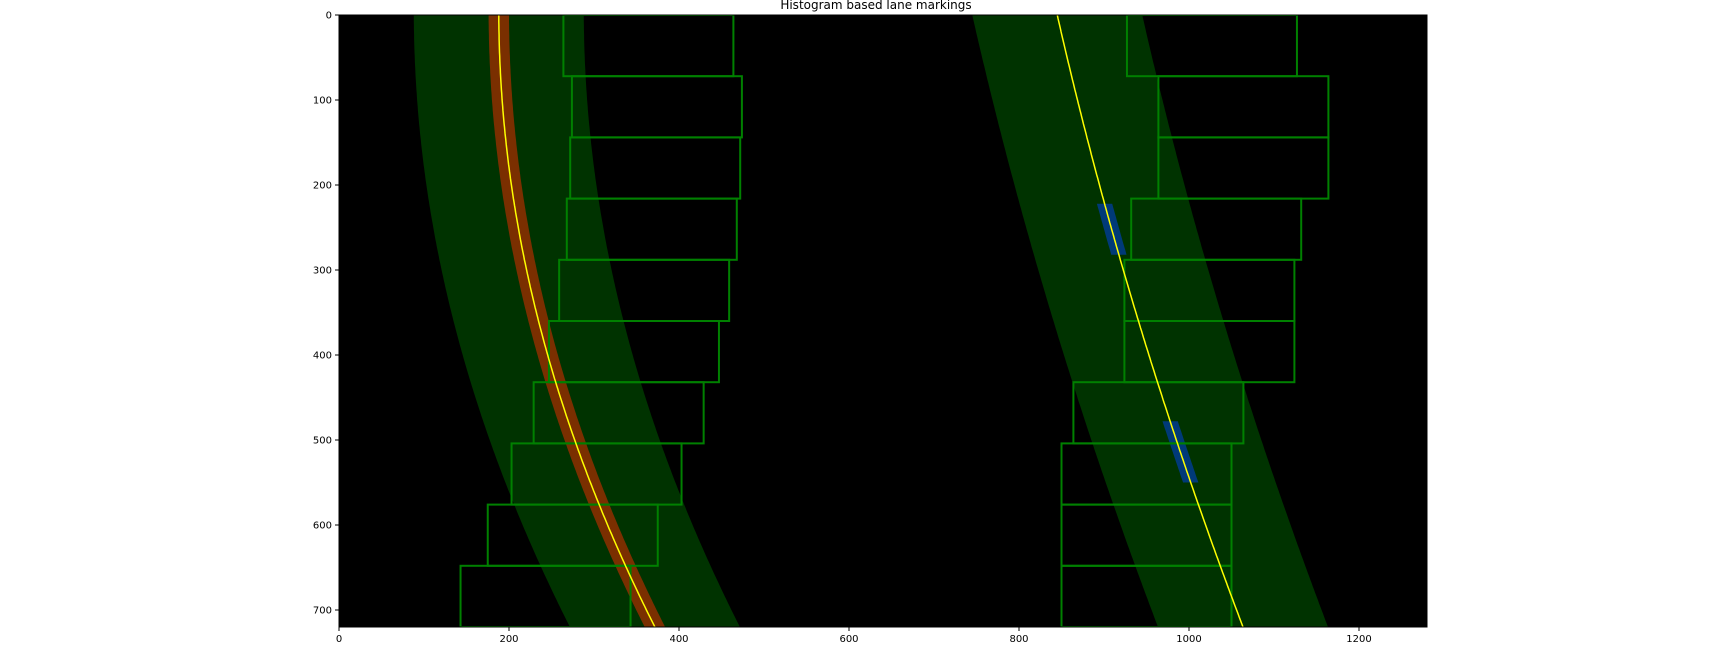 Image resolution: width=1728 pixels, height=648 pixels. What do you see at coordinates (1358, 639) in the screenshot?
I see `x-tick-label: 1200` at bounding box center [1358, 639].